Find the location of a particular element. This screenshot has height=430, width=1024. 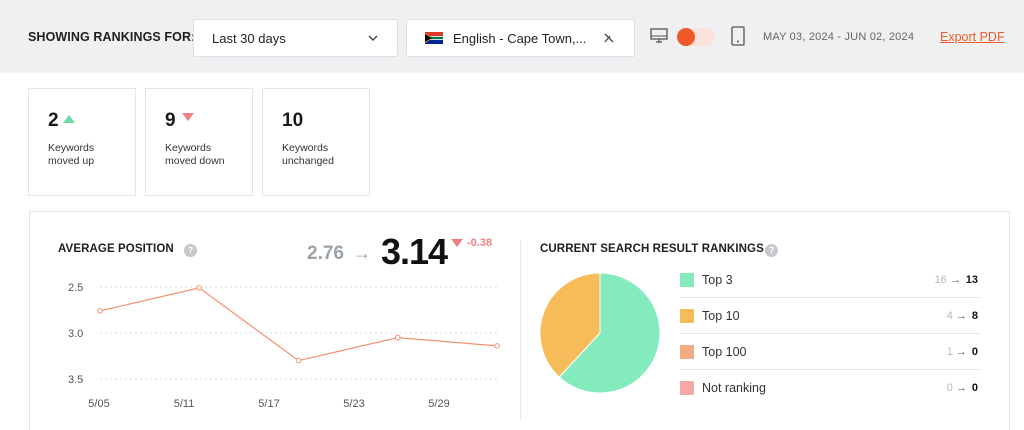

trend-up-icon is located at coordinates (69, 119).